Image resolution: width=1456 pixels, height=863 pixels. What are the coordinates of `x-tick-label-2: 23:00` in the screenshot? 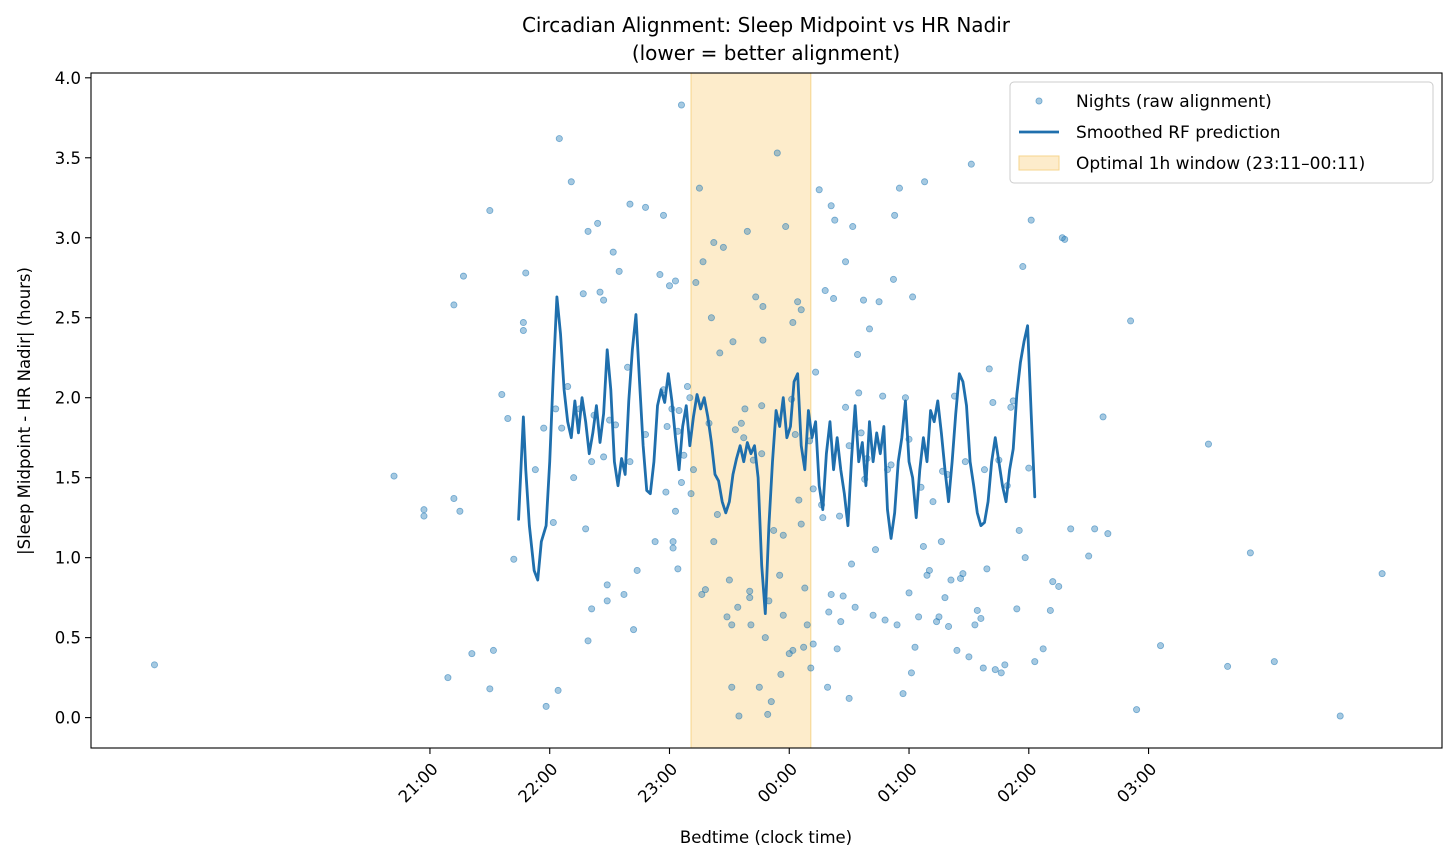 It's located at (657, 782).